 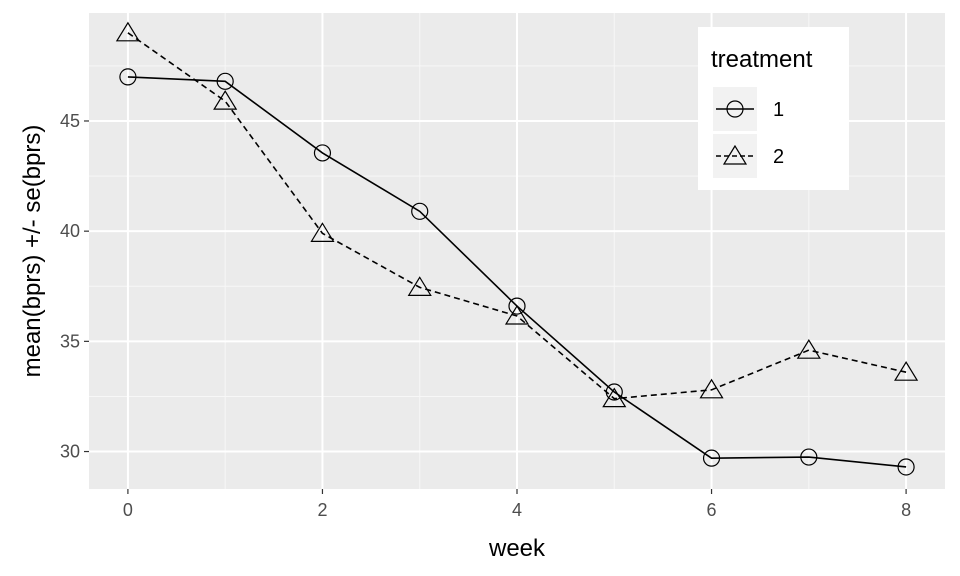 What do you see at coordinates (712, 510) in the screenshot?
I see `x-tick-label: 6` at bounding box center [712, 510].